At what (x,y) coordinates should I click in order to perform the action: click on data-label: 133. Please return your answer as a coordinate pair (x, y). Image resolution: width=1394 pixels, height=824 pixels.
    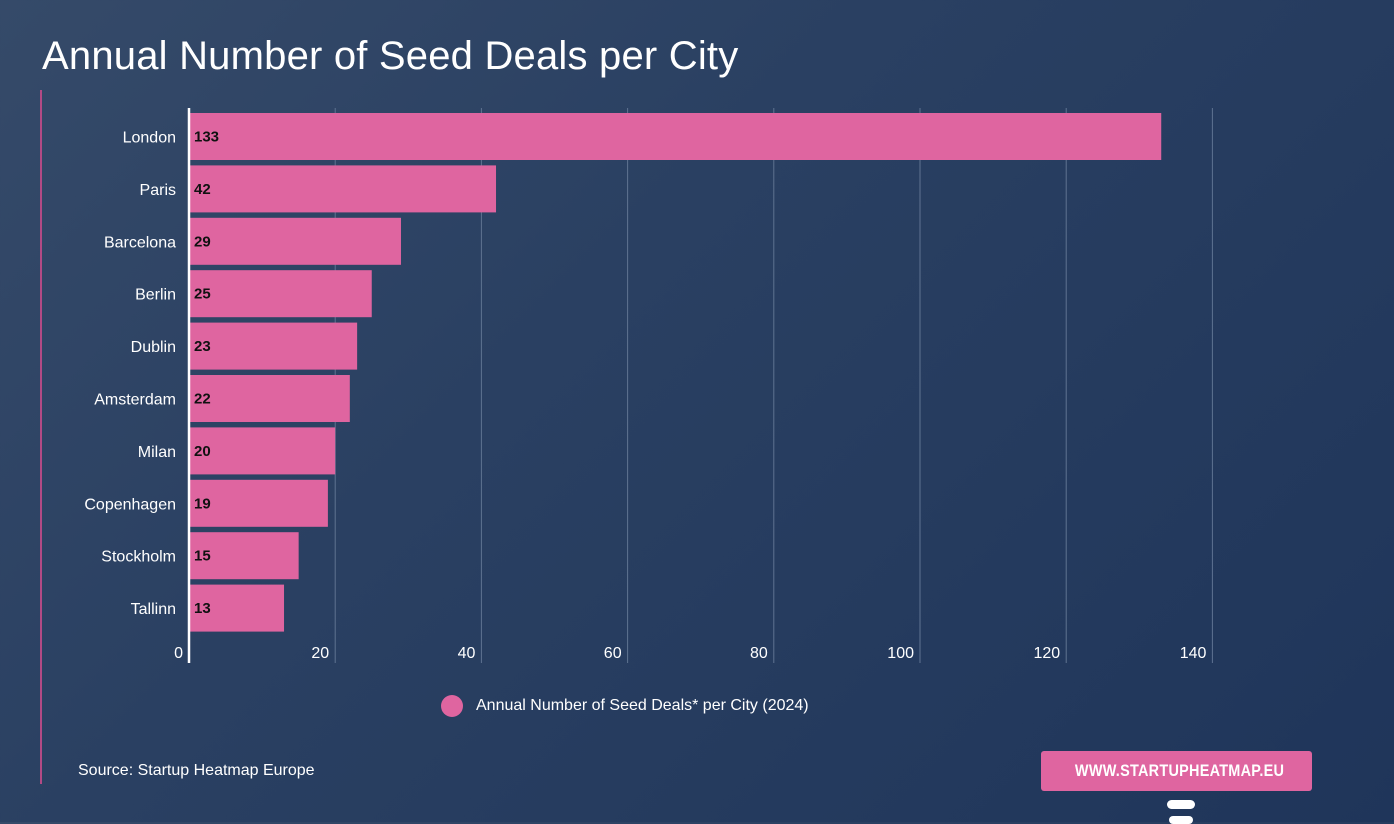
    Looking at the image, I should click on (206, 137).